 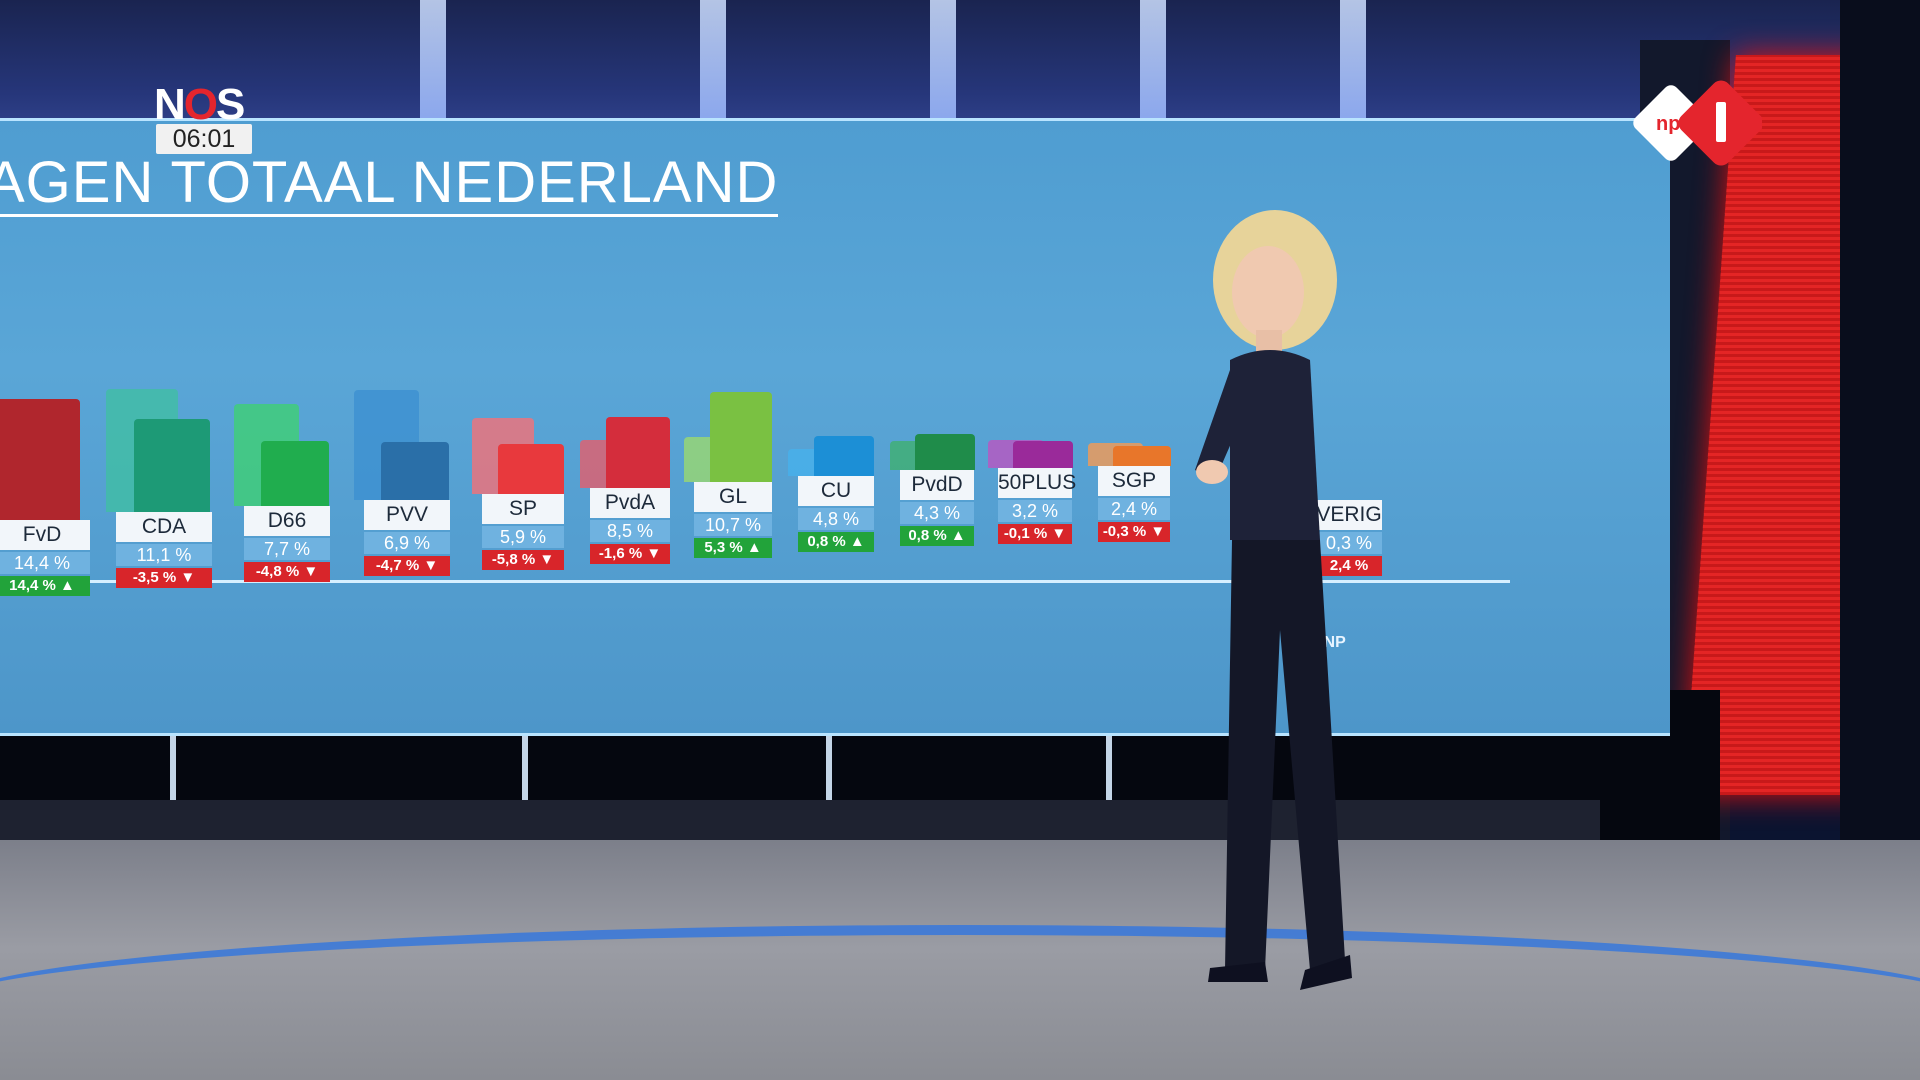 I want to click on npo1-logo: npo, so click(x=1697, y=123).